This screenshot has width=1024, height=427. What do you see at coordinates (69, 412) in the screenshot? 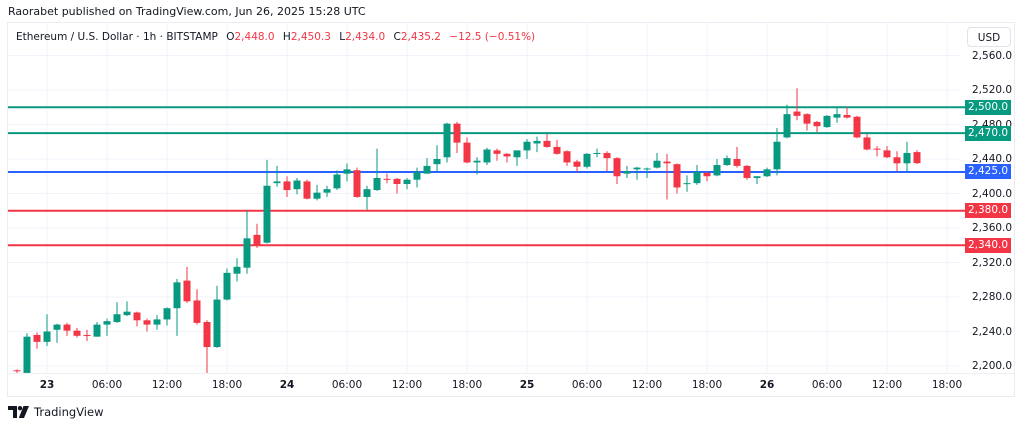
I see `tradingview-name: TradingView` at bounding box center [69, 412].